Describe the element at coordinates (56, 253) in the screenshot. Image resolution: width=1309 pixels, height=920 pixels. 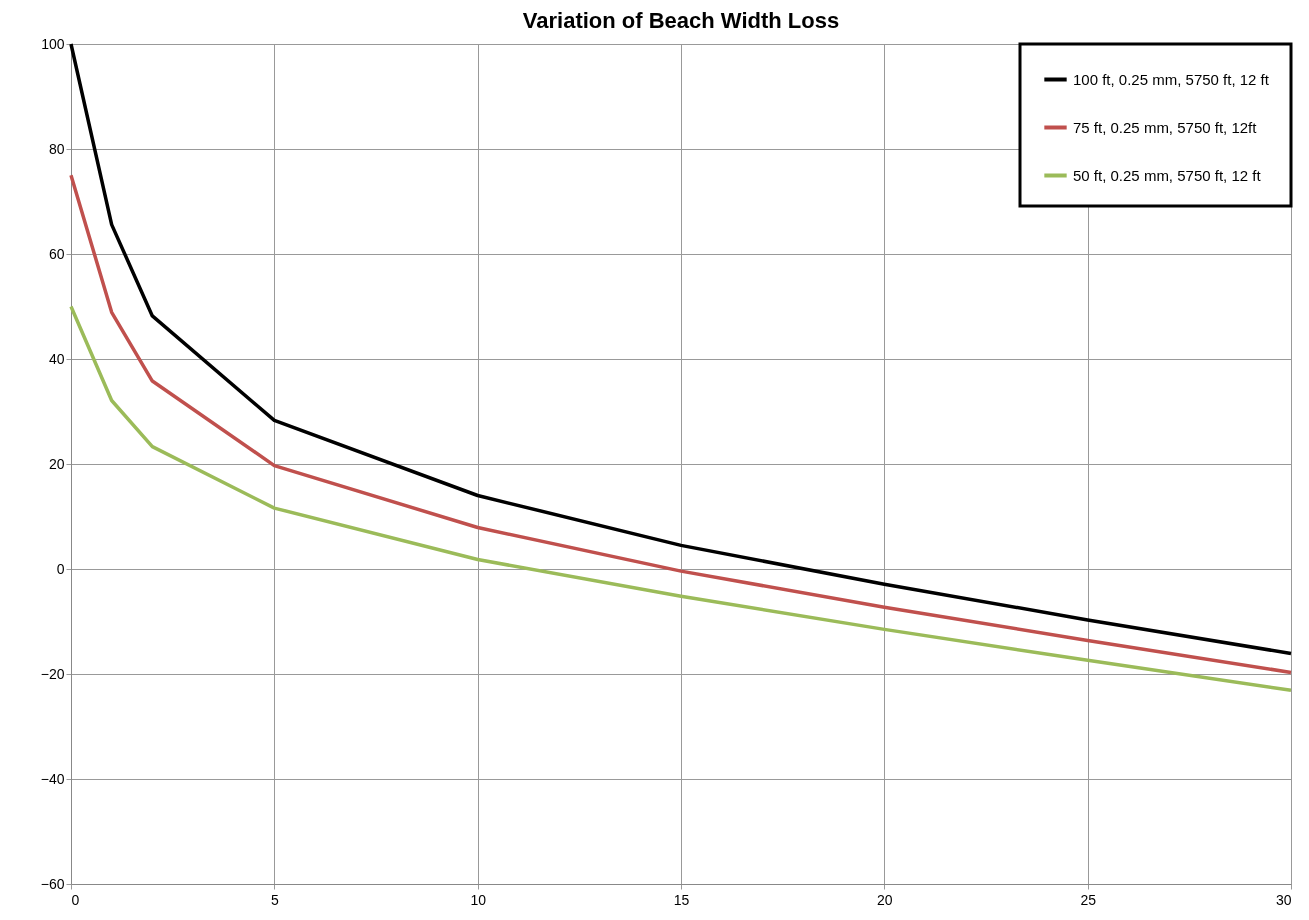
I see `y-tick-label: 60` at that location.